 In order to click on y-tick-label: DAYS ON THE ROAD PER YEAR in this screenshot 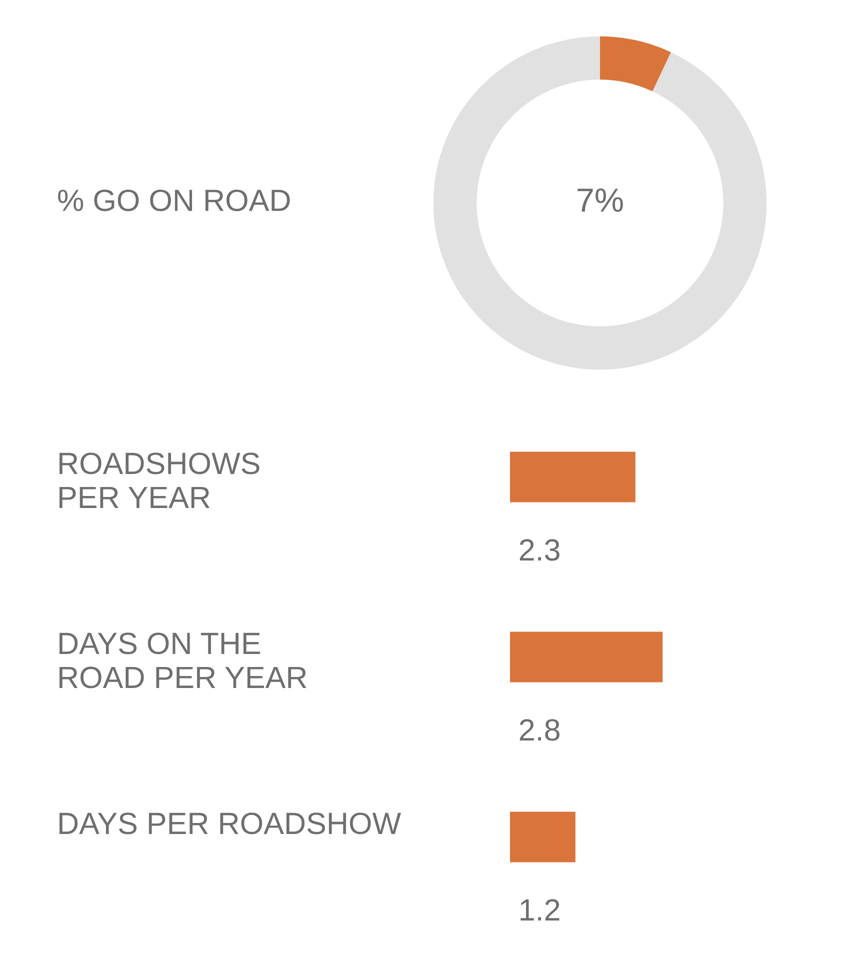, I will do `click(183, 660)`.